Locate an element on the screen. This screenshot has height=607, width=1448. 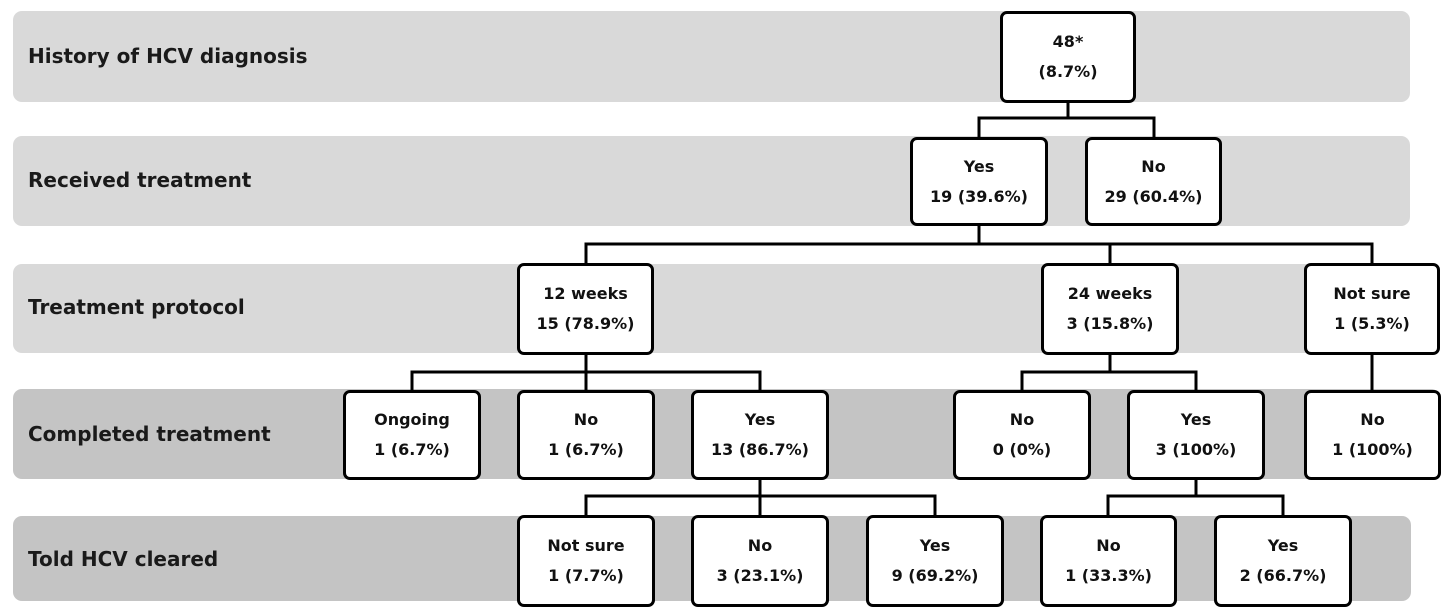
row-label-treatment: Received treatment is located at coordinates (140, 180).